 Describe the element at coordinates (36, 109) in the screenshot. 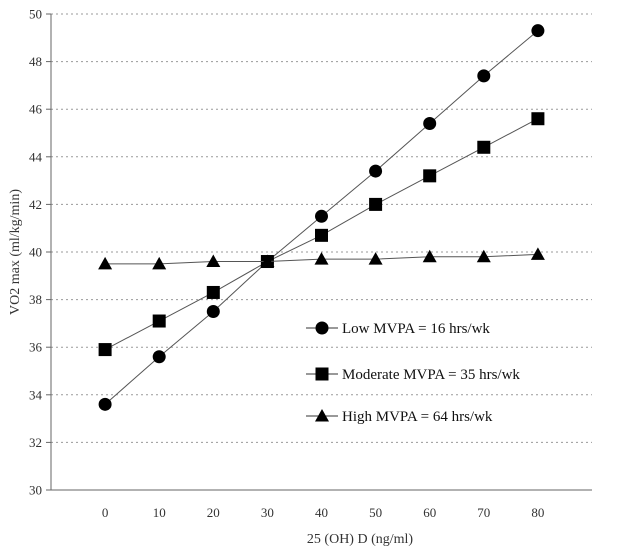

I see `y-tick-label: 46` at that location.